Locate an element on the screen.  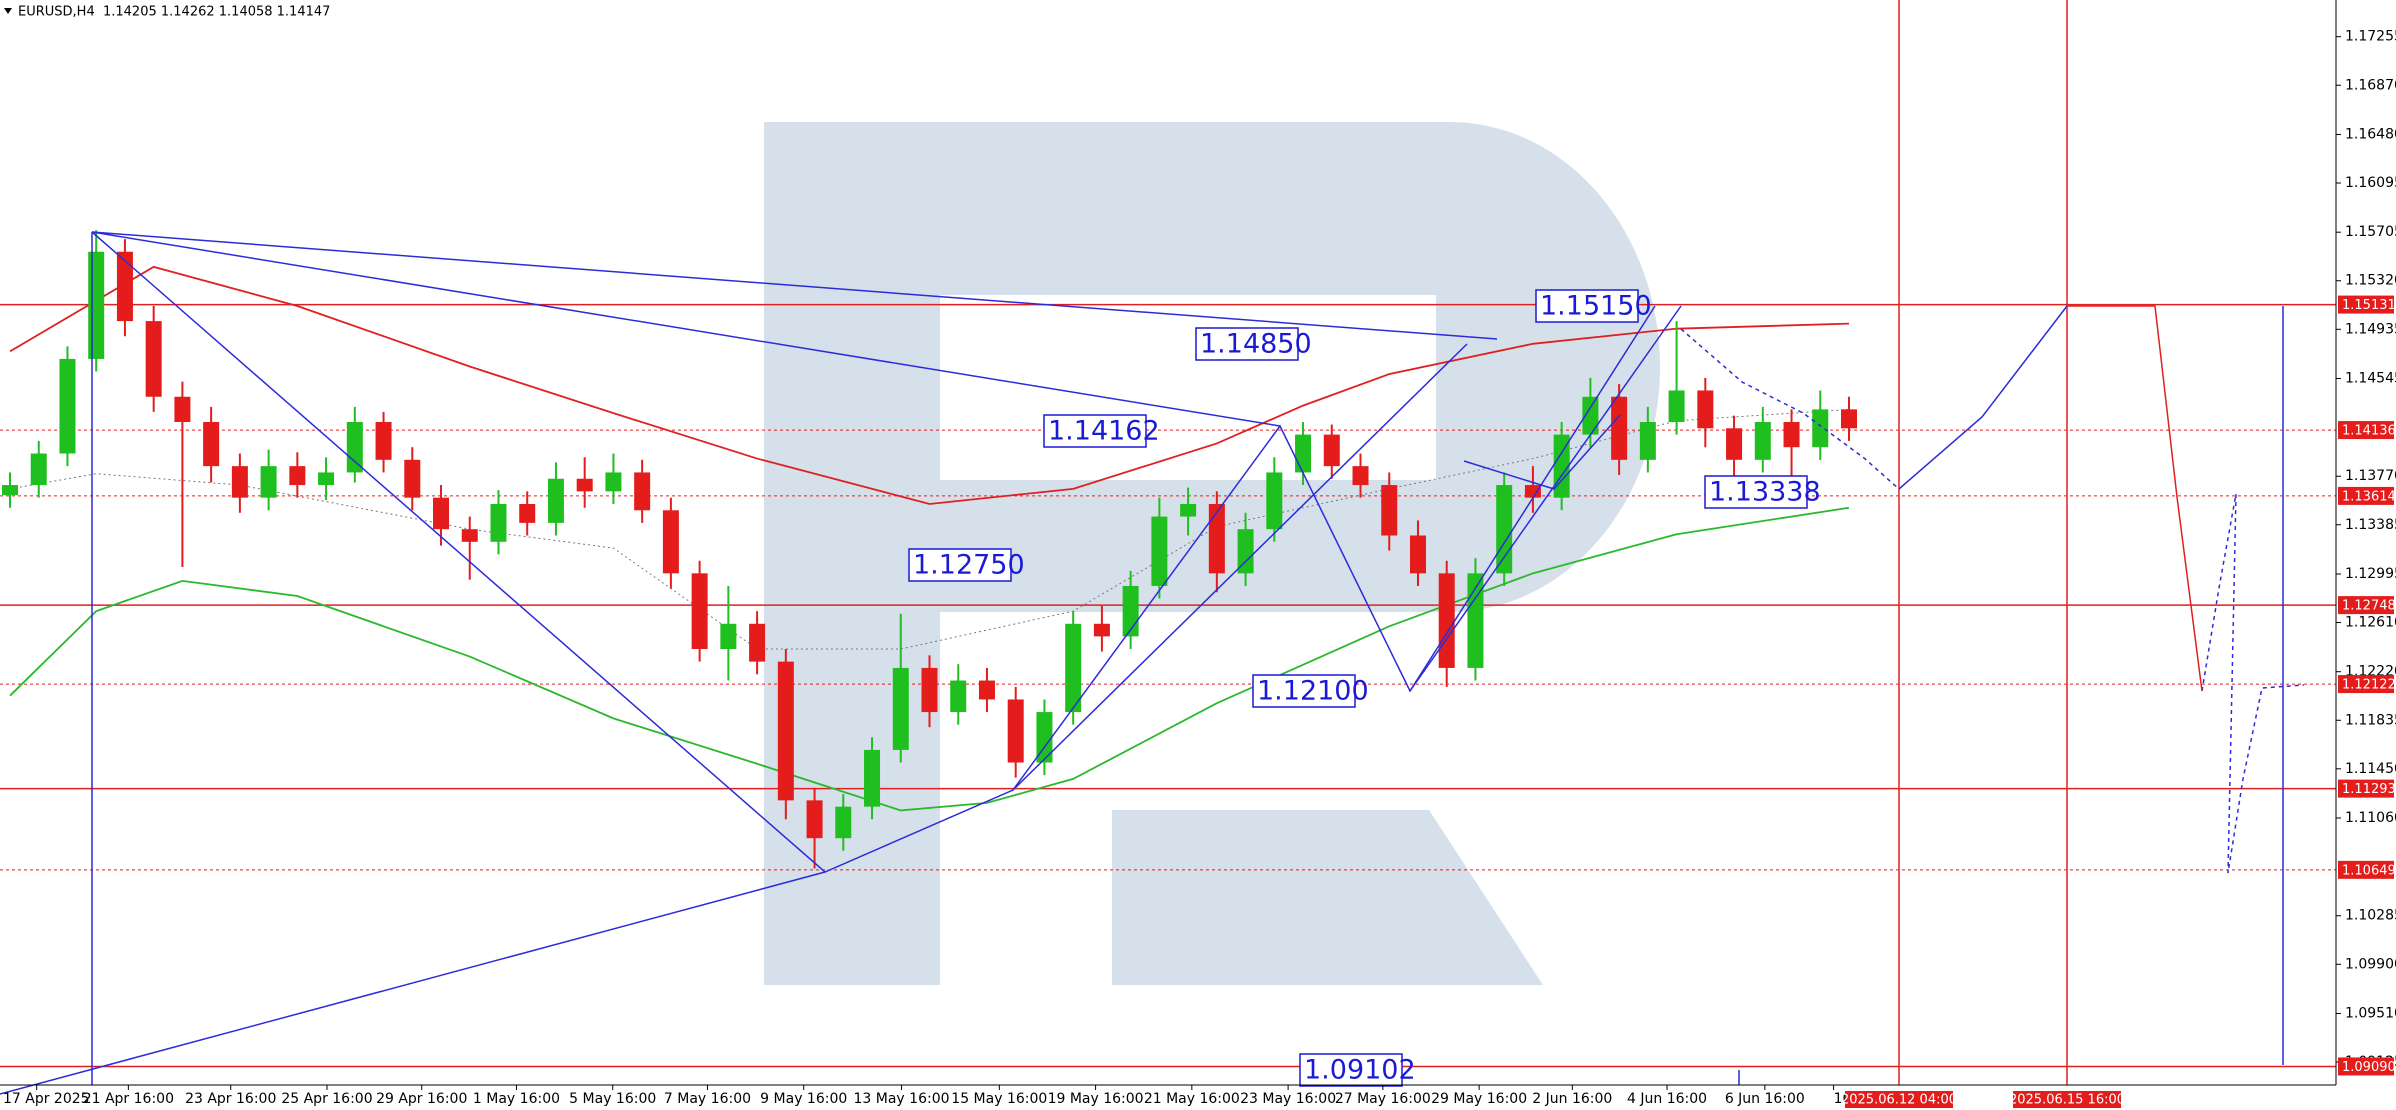
level-label: 1.14136 is located at coordinates (2369, 431).